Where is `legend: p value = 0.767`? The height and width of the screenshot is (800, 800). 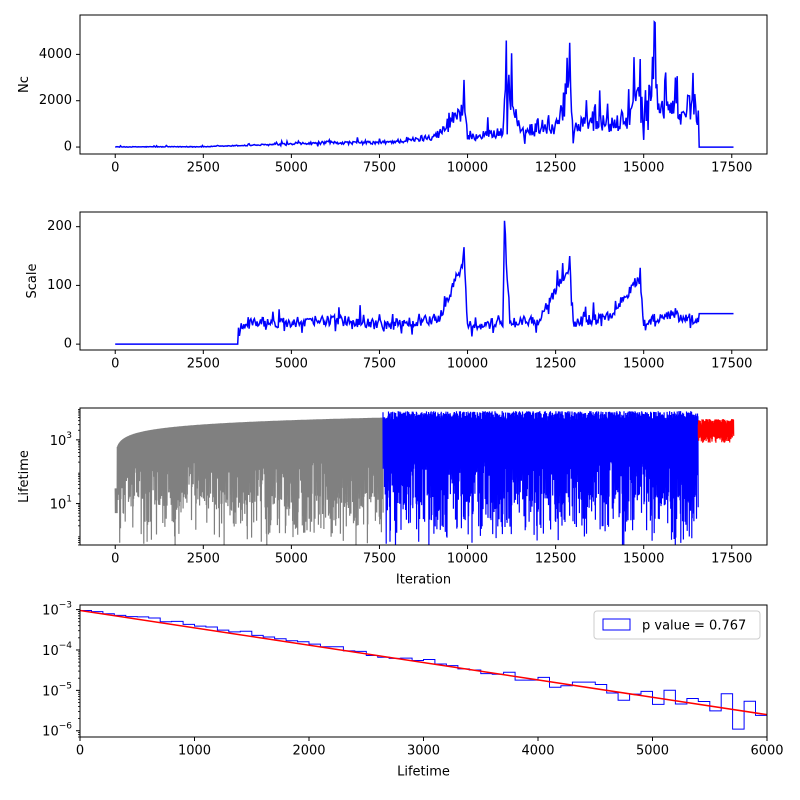 legend: p value = 0.767 is located at coordinates (677, 625).